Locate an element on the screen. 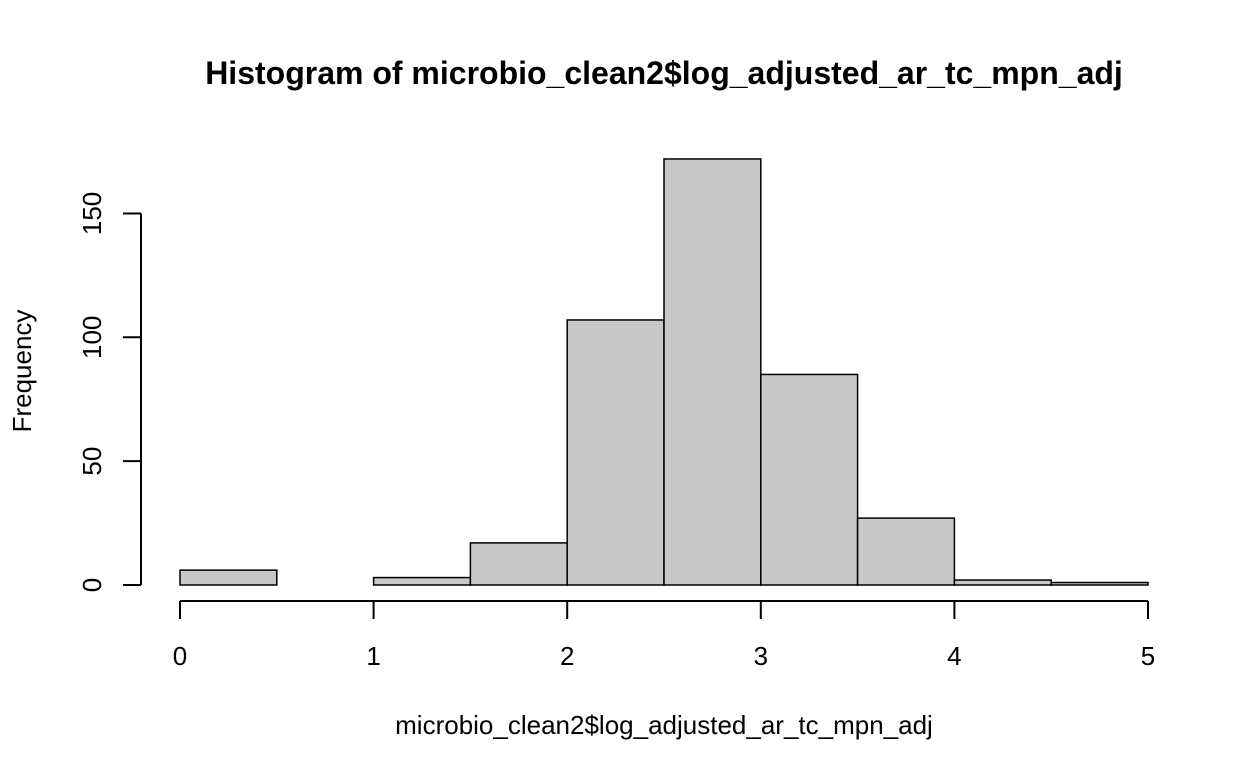 Image resolution: width=1259 pixels, height=778 pixels. y-tick-label: 0 is located at coordinates (92, 585).